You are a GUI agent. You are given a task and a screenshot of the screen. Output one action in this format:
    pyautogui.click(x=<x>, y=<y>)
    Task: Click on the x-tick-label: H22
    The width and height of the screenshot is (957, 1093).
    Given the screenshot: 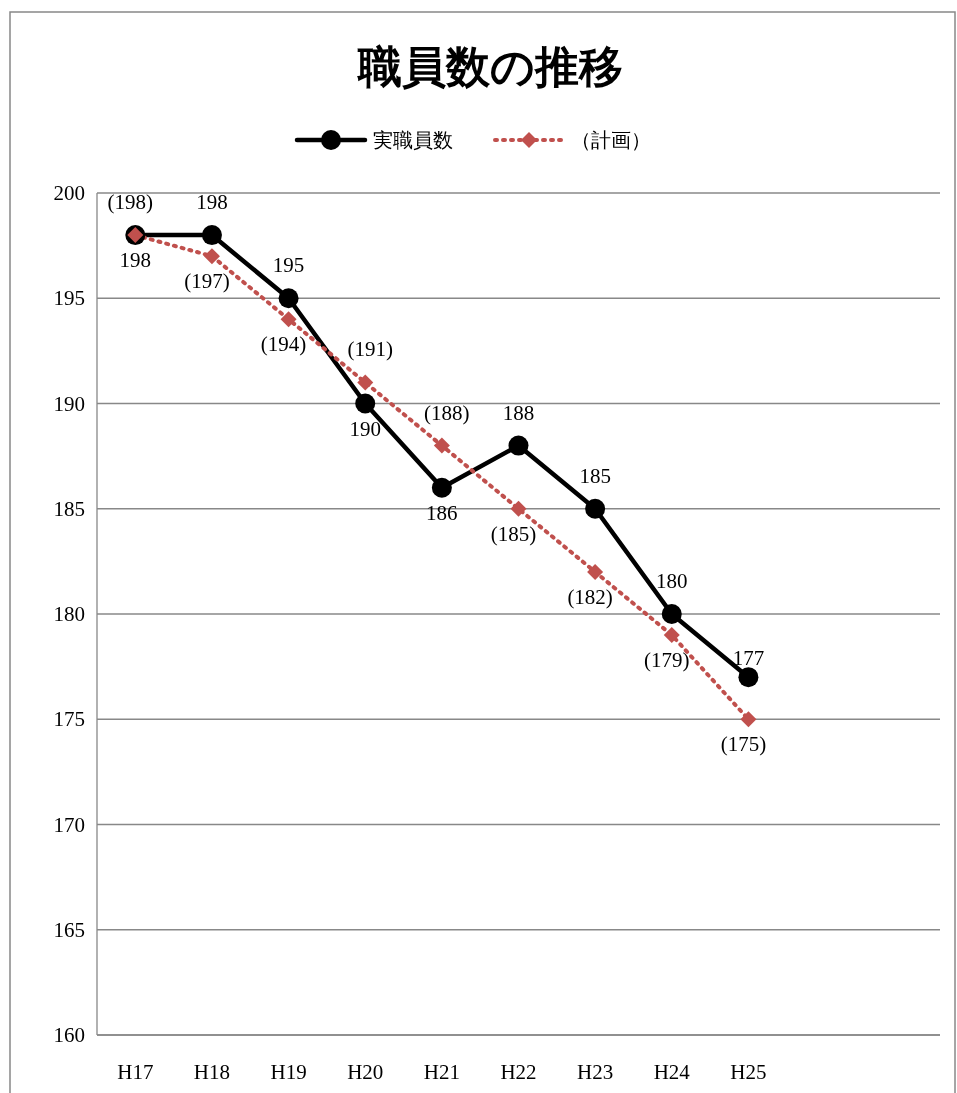 What is the action you would take?
    pyautogui.click(x=518, y=1072)
    